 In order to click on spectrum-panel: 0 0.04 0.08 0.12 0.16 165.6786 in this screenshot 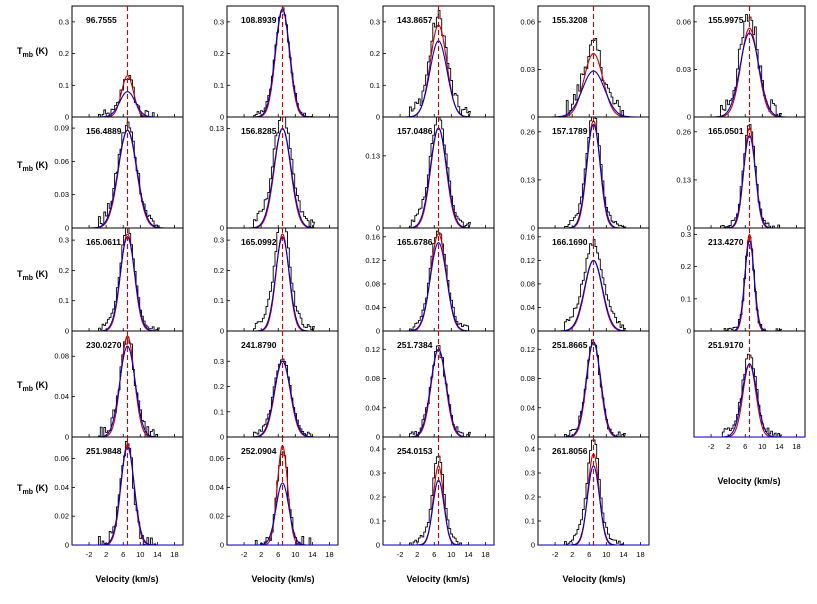, I will do `click(430, 281)`.